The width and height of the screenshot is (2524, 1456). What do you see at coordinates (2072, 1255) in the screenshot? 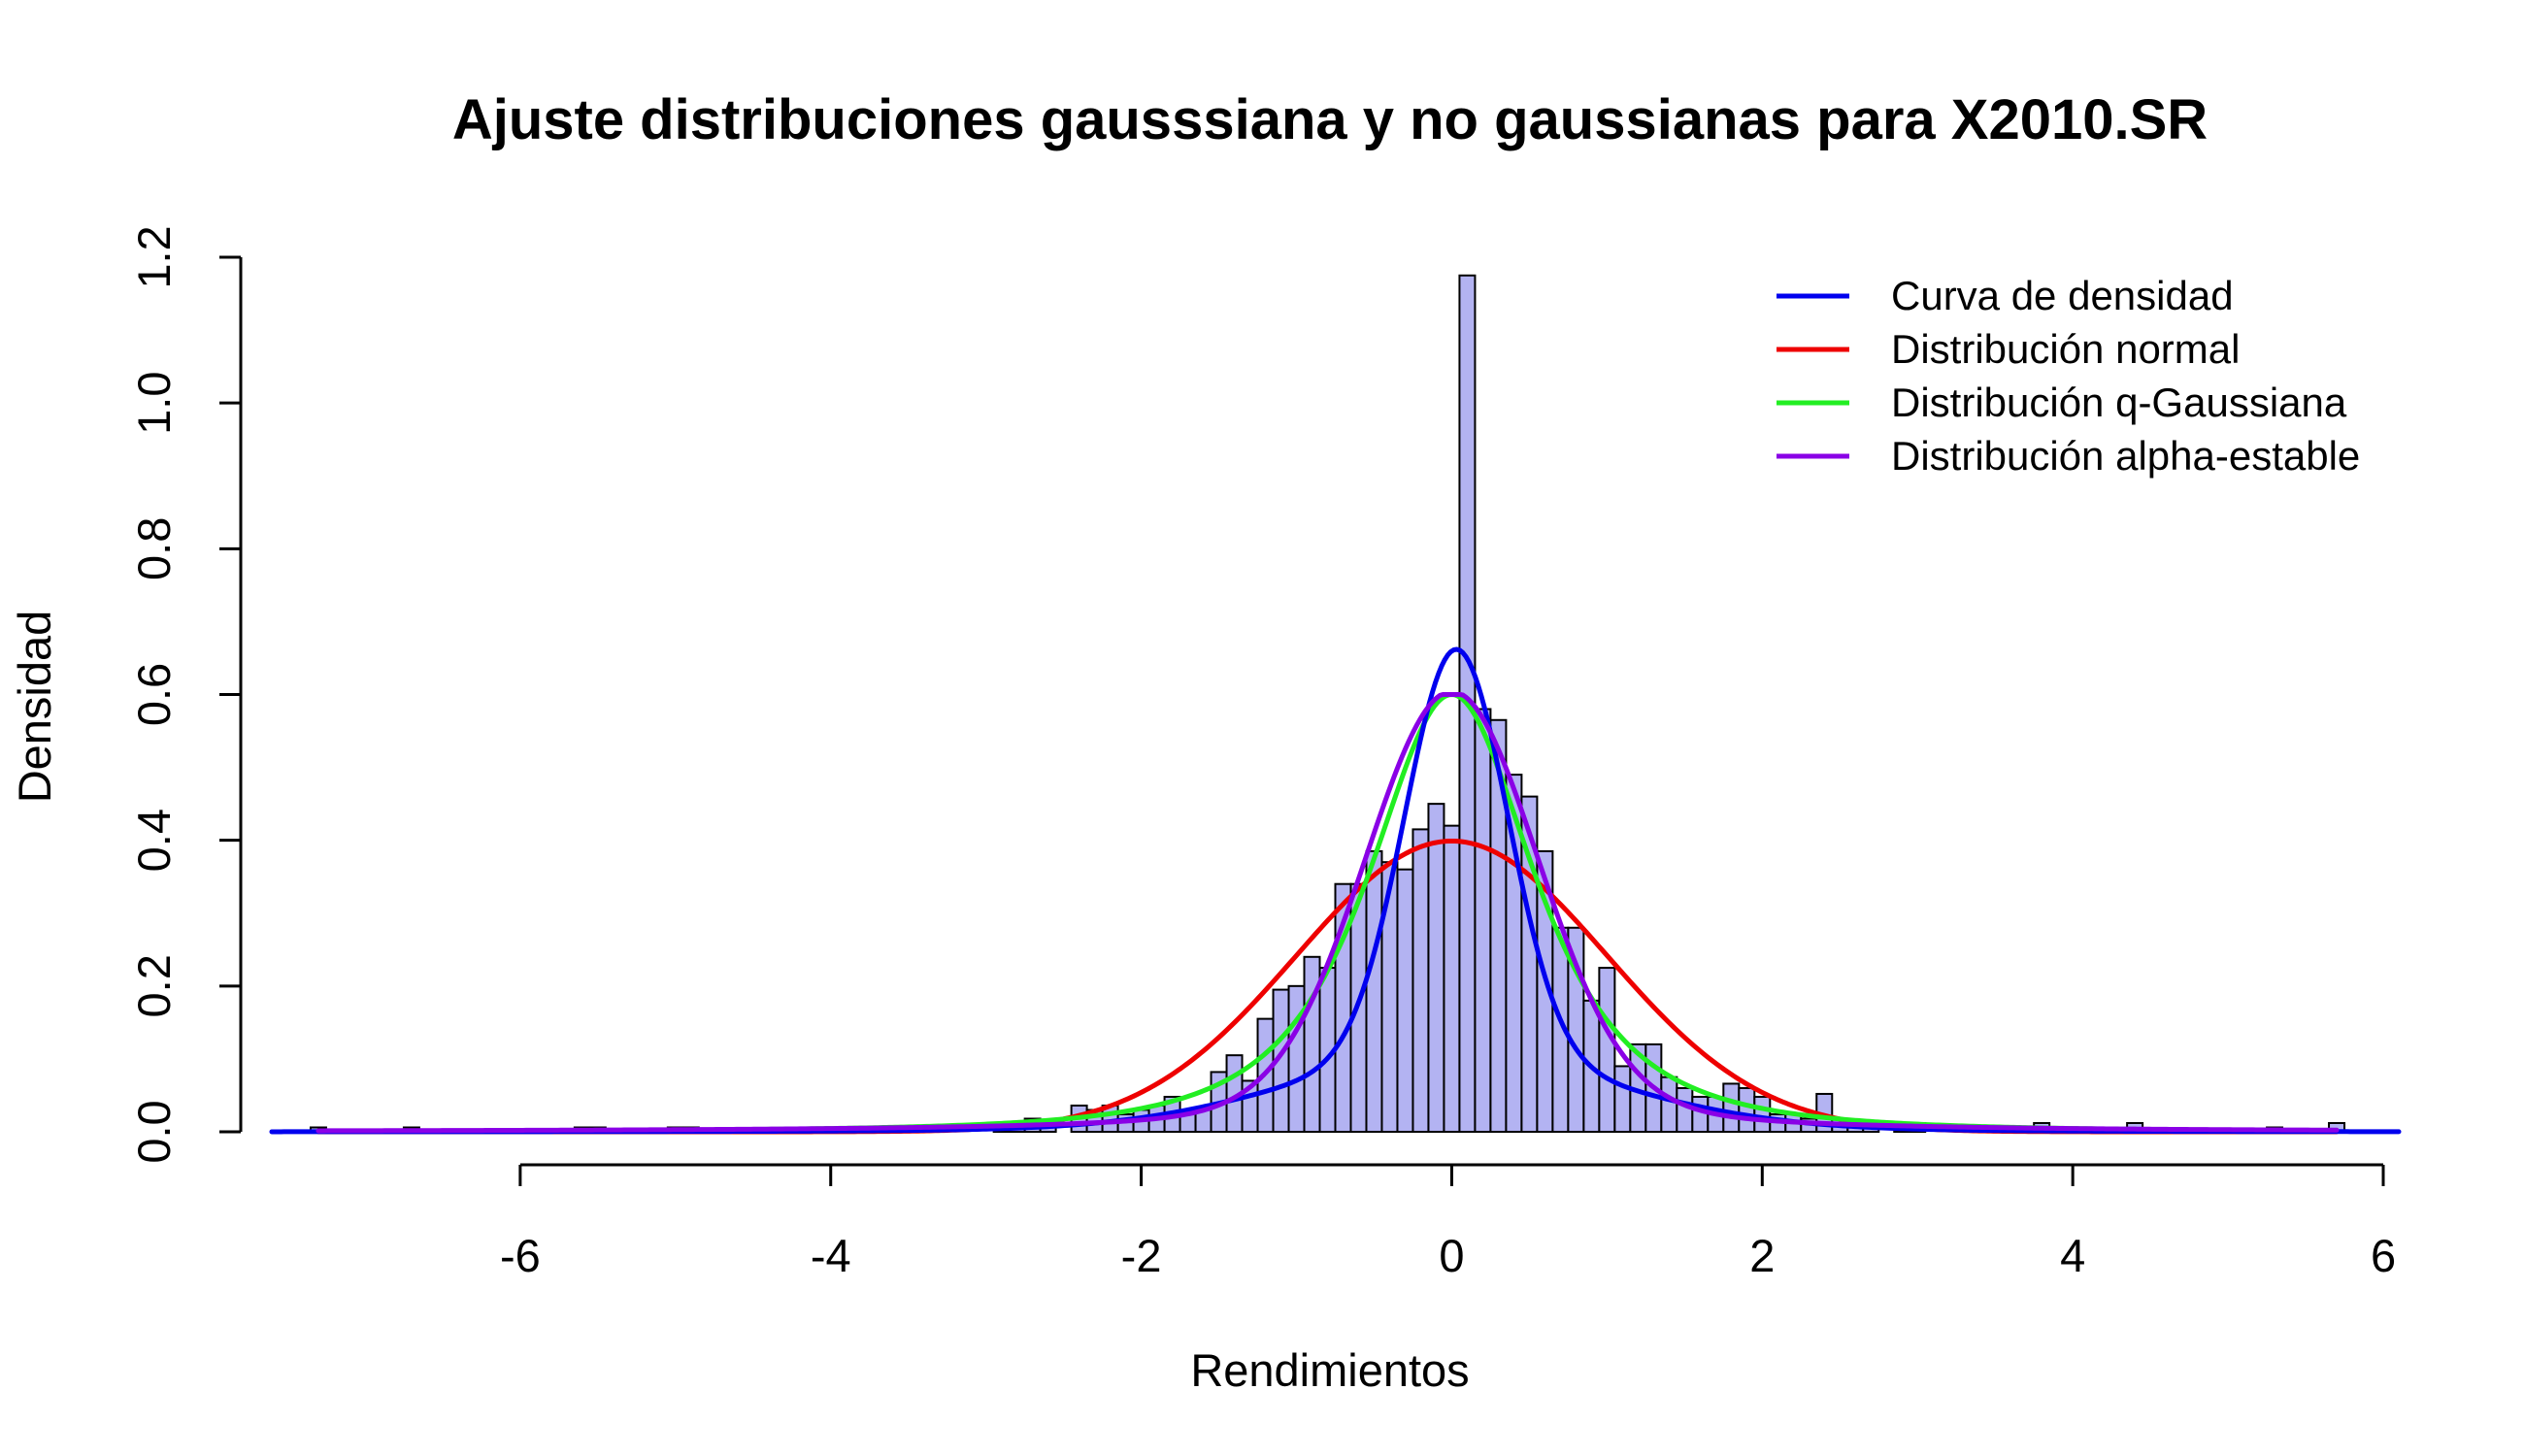
I see `x-tick-label: 4` at bounding box center [2072, 1255].